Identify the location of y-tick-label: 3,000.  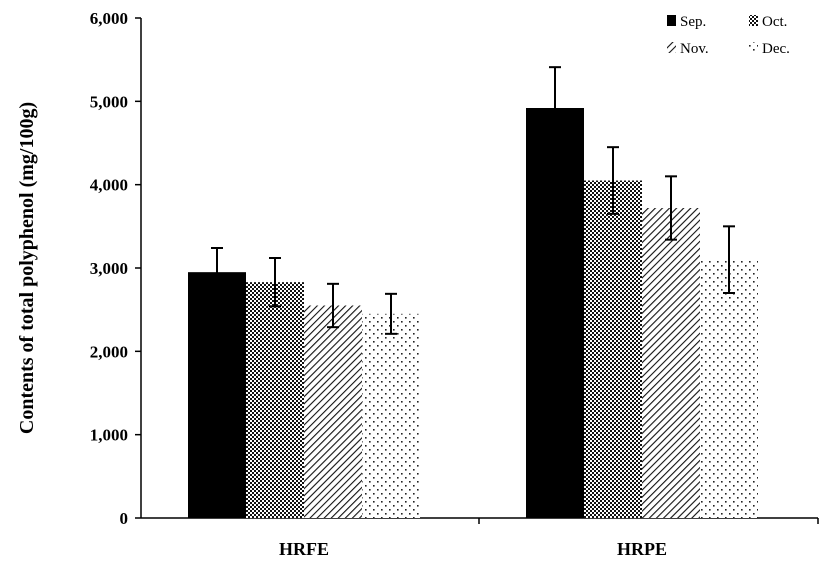
(109, 268).